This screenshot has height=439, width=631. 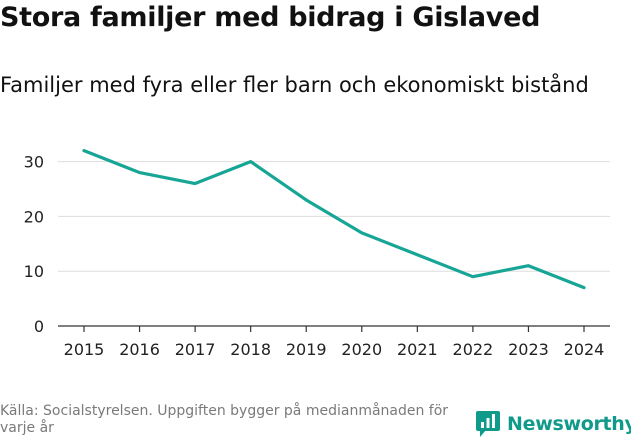 What do you see at coordinates (361, 349) in the screenshot?
I see `x-tick-label: 2020` at bounding box center [361, 349].